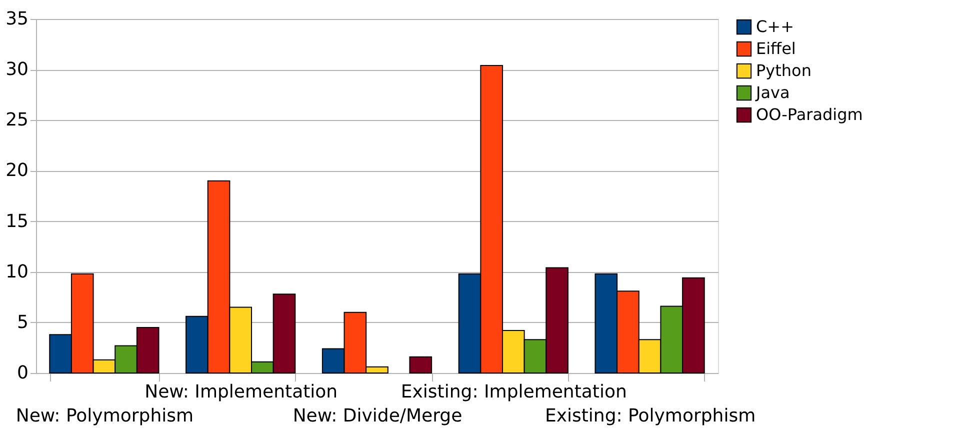  What do you see at coordinates (22, 322) in the screenshot?
I see `y-tick-label: 5` at bounding box center [22, 322].